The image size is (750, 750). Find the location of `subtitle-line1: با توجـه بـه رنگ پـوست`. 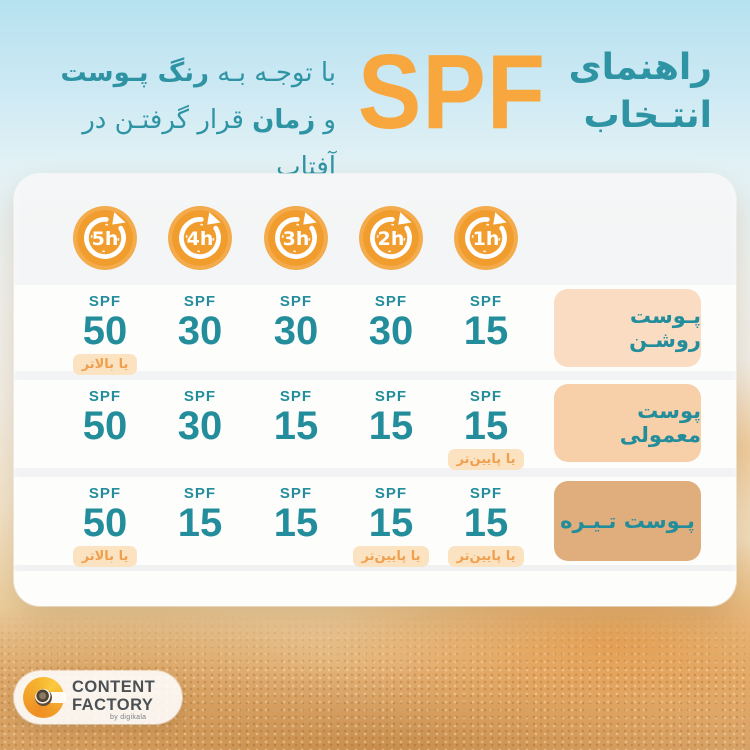

subtitle-line1: با توجـه بـه رنگ پـوست is located at coordinates (198, 73).